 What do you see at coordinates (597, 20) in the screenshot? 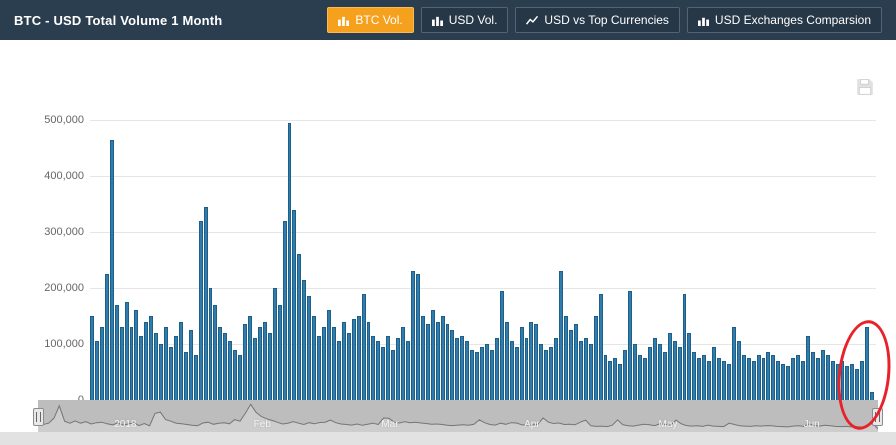
I see `usd-vs-top-currencies-button: USD vs Top Currencies` at bounding box center [597, 20].